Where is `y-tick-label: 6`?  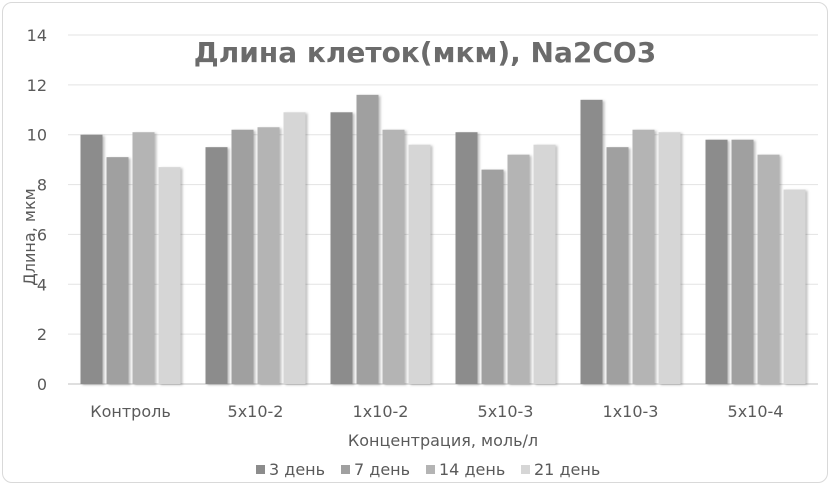 y-tick-label: 6 is located at coordinates (42, 234).